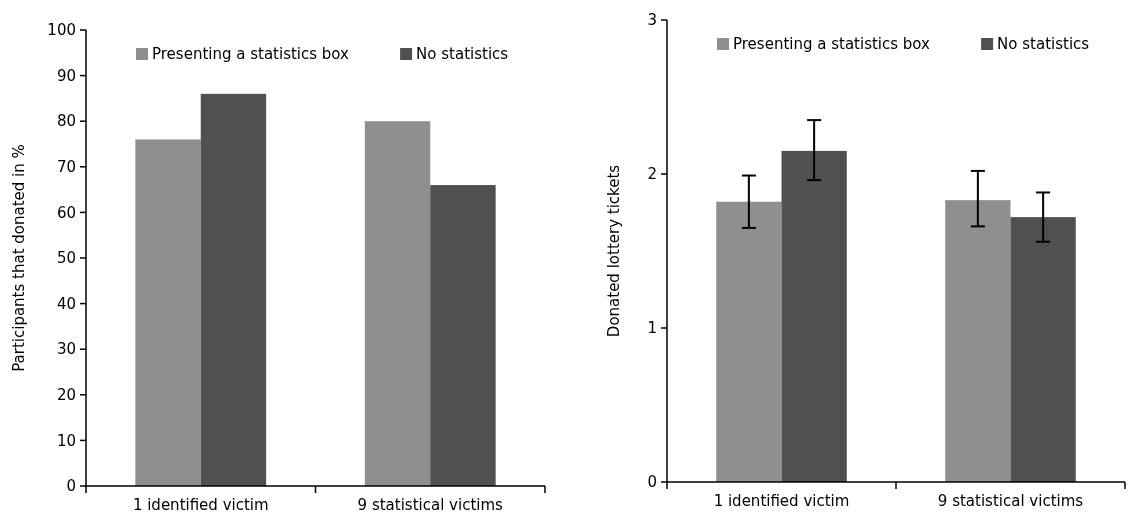  Describe the element at coordinates (66, 303) in the screenshot. I see `y-tick-label: 40` at that location.